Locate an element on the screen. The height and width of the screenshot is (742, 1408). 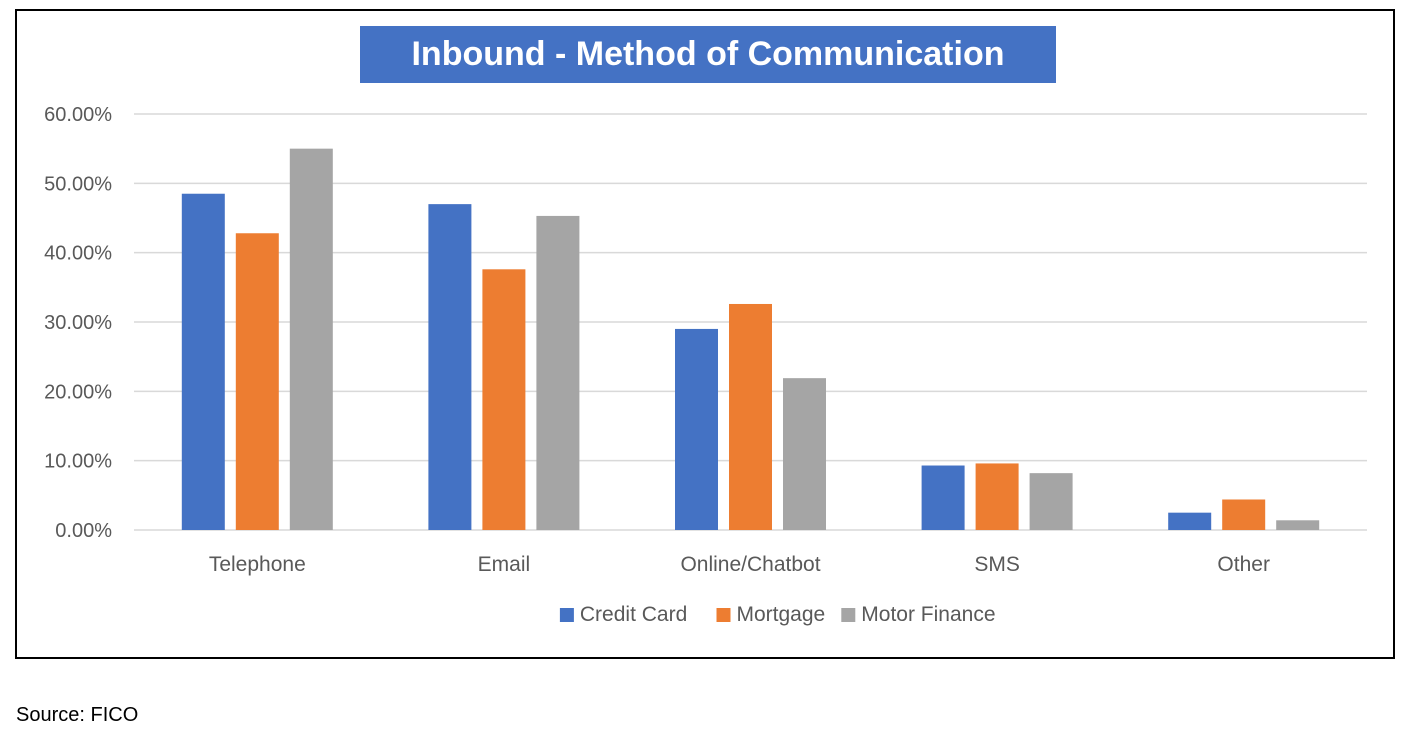
x-tick-label: Online/Chatbot is located at coordinates (750, 564).